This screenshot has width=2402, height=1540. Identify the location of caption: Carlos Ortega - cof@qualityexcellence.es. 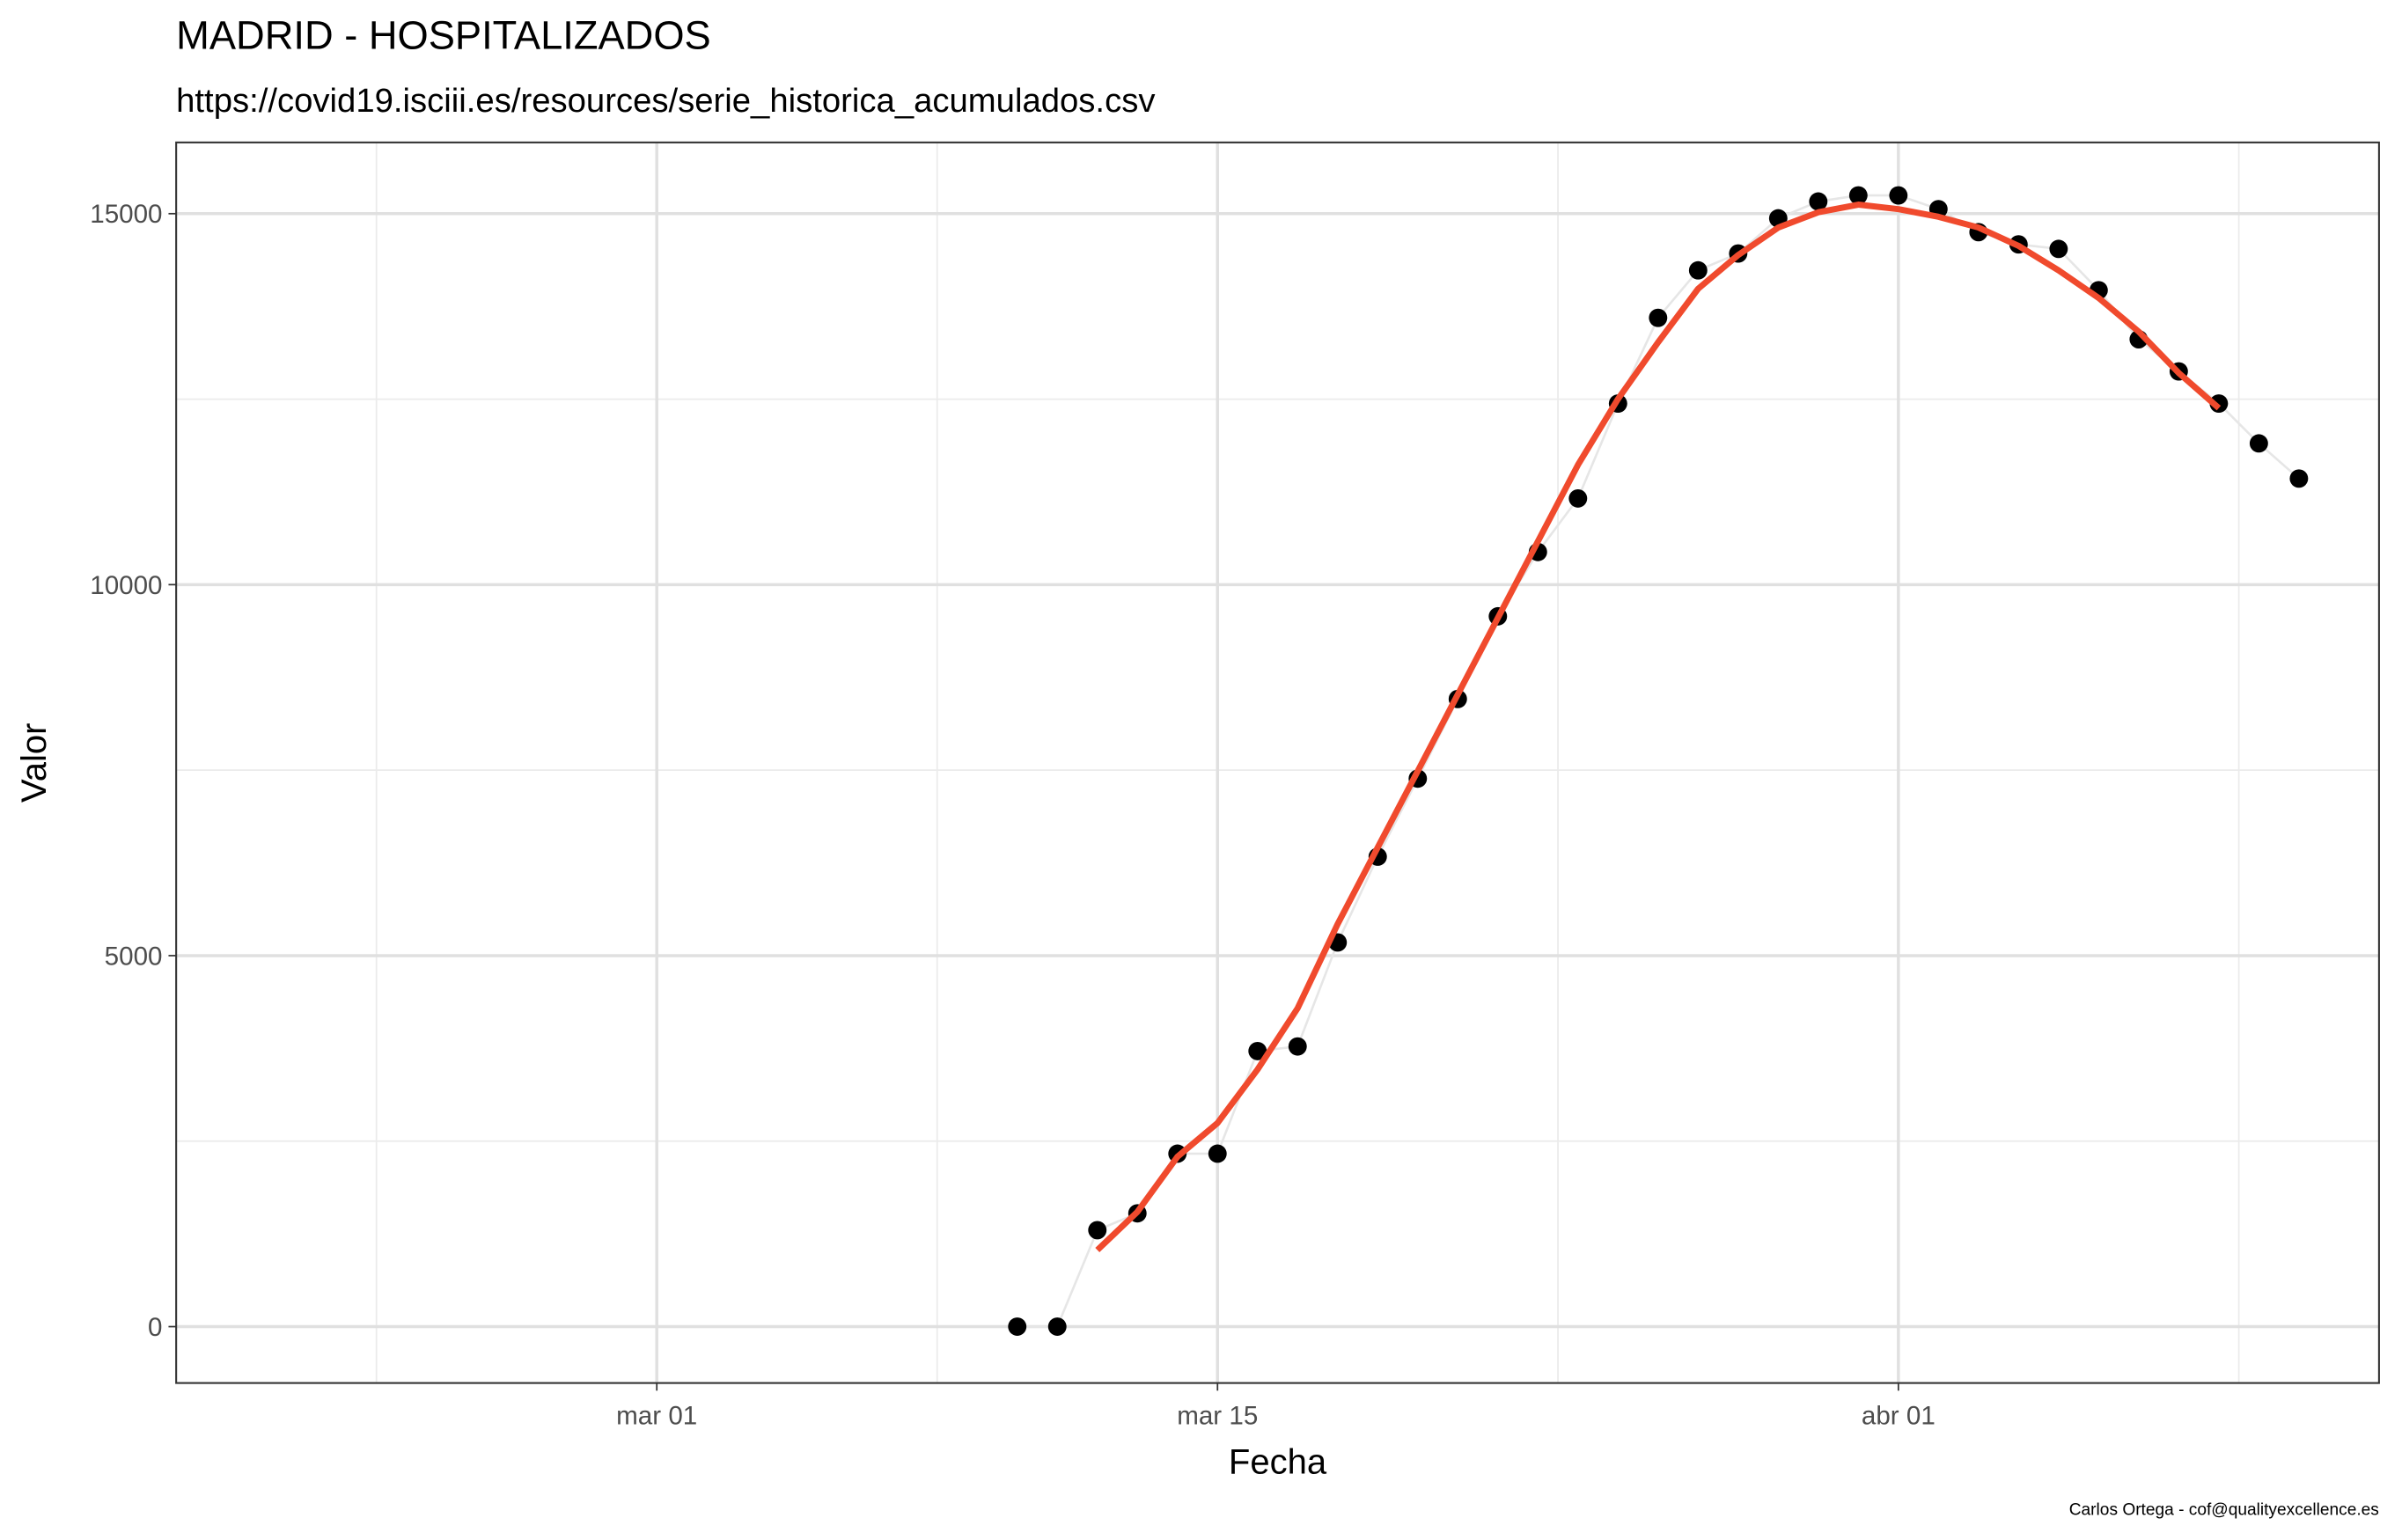
(2224, 1510).